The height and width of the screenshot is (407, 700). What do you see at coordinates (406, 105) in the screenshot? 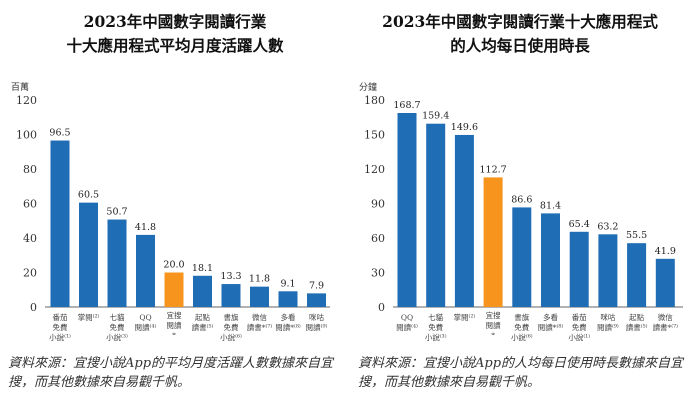
I see `data-label: 168.7` at bounding box center [406, 105].